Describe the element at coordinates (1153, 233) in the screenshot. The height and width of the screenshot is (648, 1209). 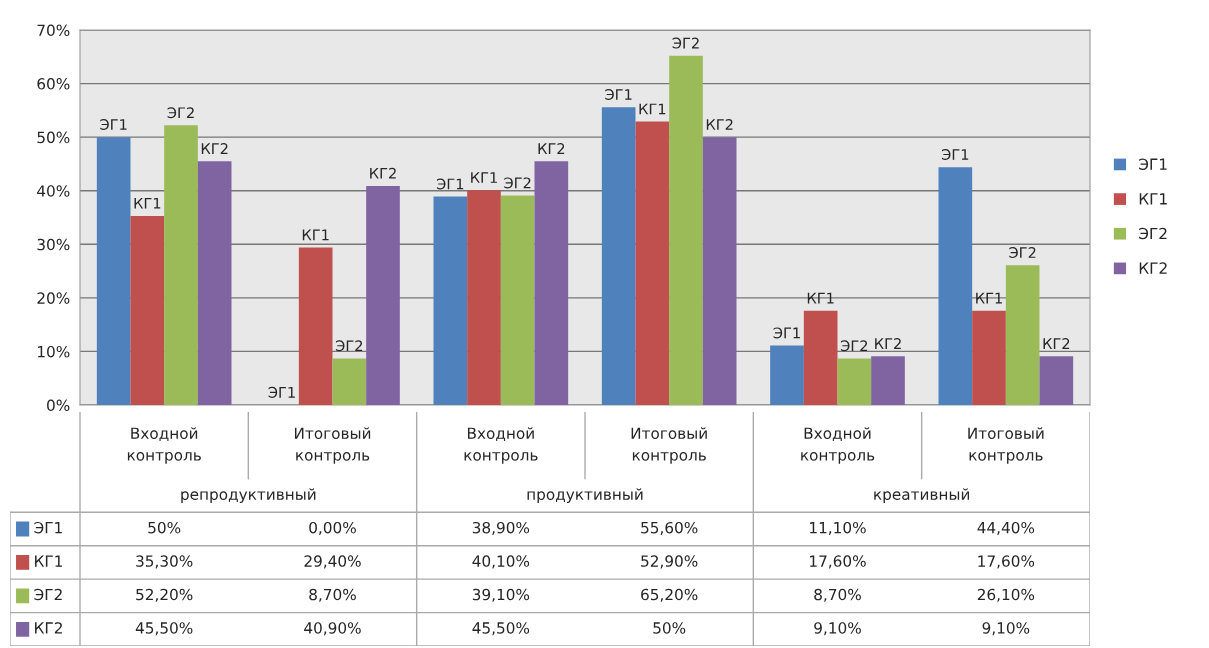
I see `legend-label: ЭГ2` at that location.